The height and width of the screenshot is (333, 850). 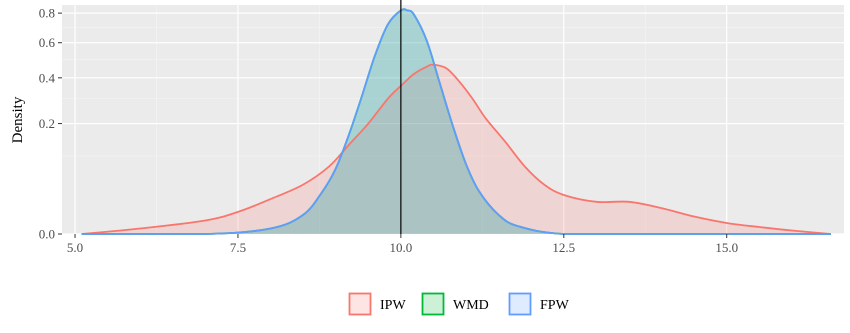 What do you see at coordinates (393, 305) in the screenshot?
I see `legend-label-ipw: IPW` at bounding box center [393, 305].